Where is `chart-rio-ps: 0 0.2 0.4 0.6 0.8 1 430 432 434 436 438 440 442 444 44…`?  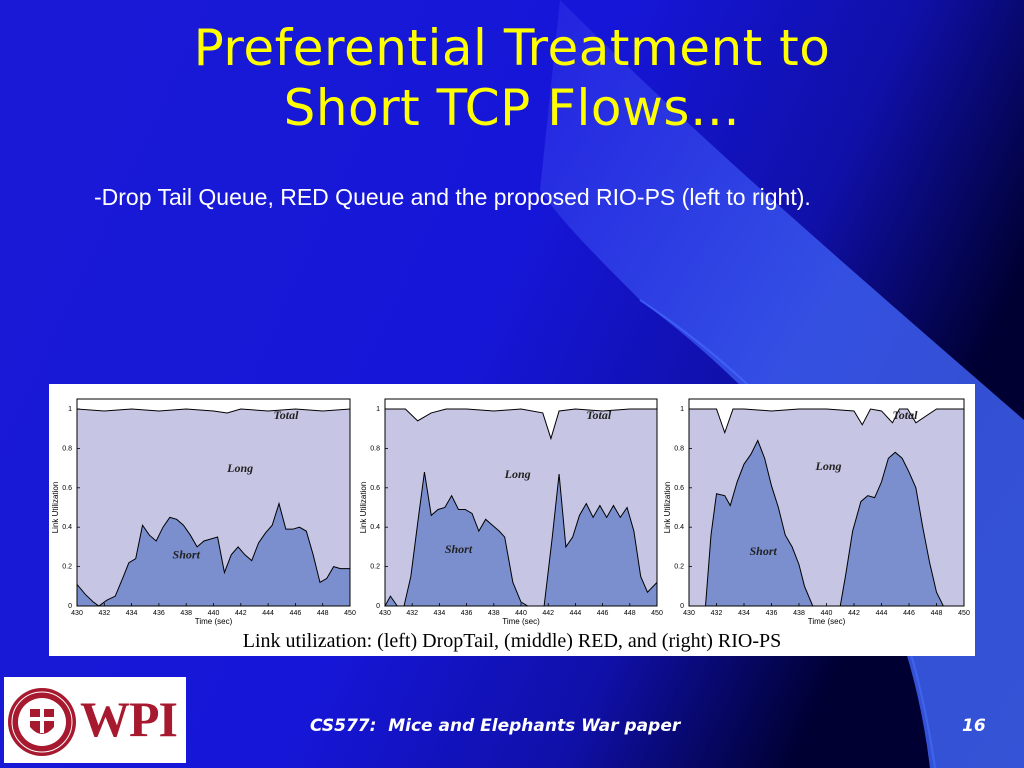
chart-rio-ps: 0 0.2 0.4 0.6 0.8 1 430 432 434 436 438 440 442 444 44… is located at coordinates (816, 512).